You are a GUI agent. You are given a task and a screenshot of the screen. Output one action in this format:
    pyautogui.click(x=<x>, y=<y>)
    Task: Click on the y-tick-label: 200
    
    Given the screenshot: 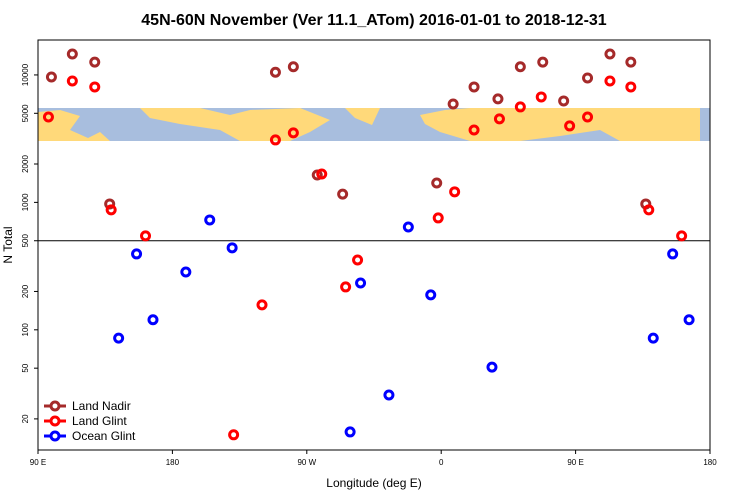 What is the action you would take?
    pyautogui.click(x=25, y=291)
    